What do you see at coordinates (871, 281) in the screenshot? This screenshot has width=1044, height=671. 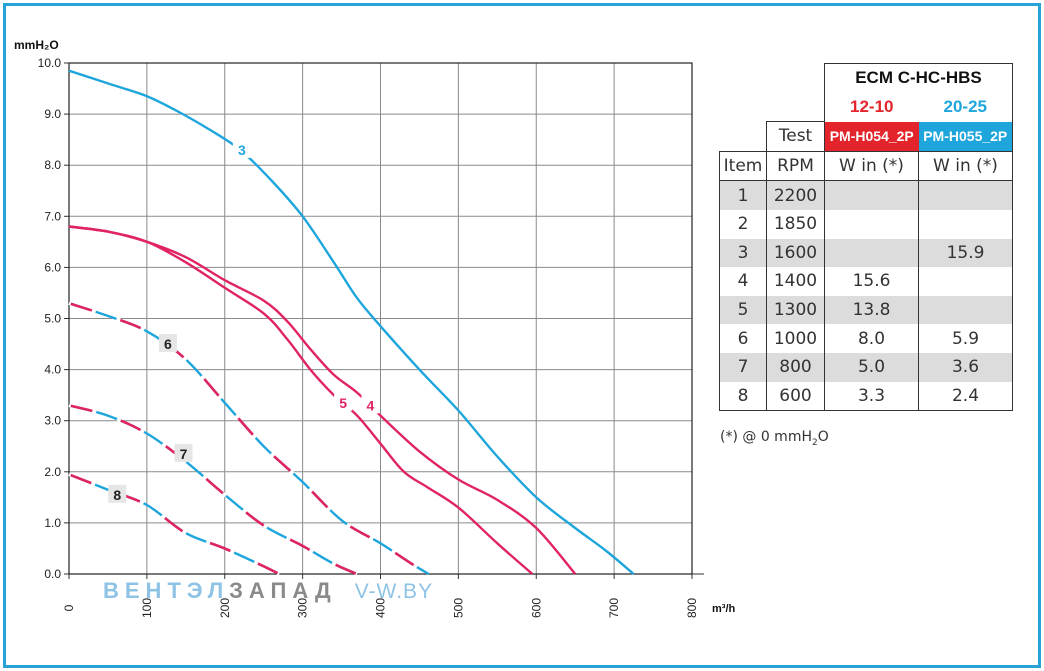 I see `cell-w1: 15.6` at bounding box center [871, 281].